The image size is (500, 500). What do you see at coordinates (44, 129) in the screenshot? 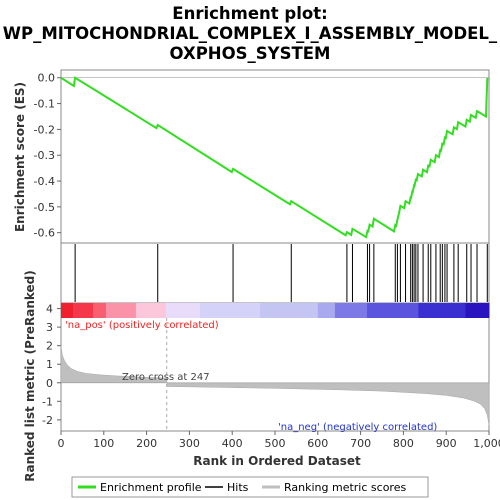
I see `es-tick-label: -0.2` at bounding box center [44, 129].